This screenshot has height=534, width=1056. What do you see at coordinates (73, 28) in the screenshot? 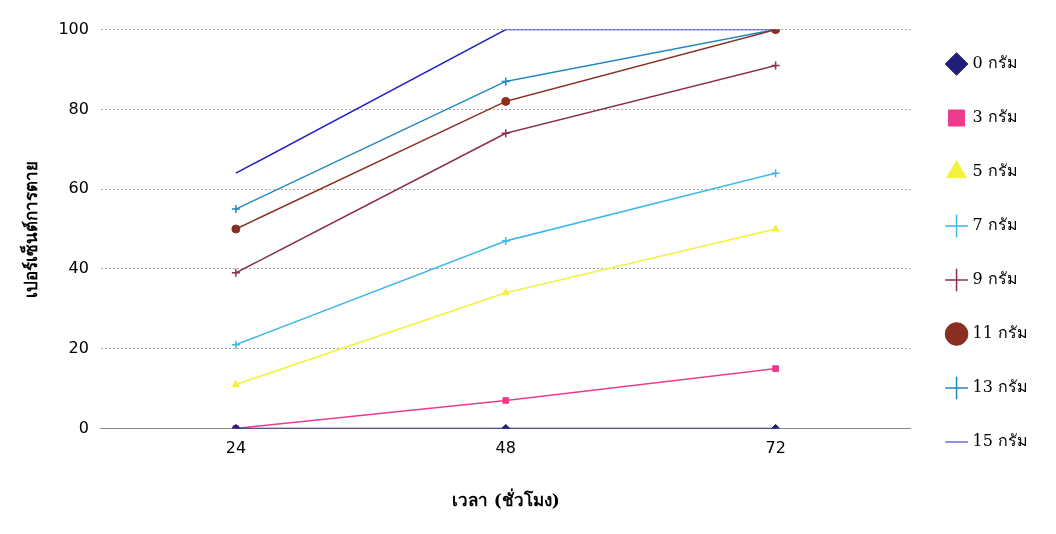
I see `y-tick-label: 100` at bounding box center [73, 28].